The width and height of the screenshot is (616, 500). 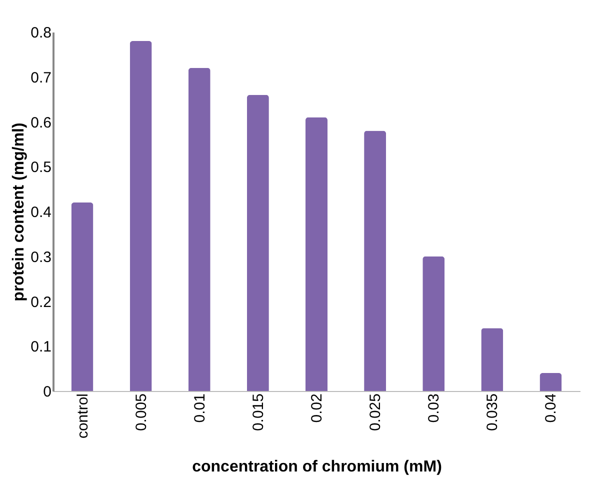 What do you see at coordinates (41, 33) in the screenshot?
I see `y-tick-label: 0.8` at bounding box center [41, 33].